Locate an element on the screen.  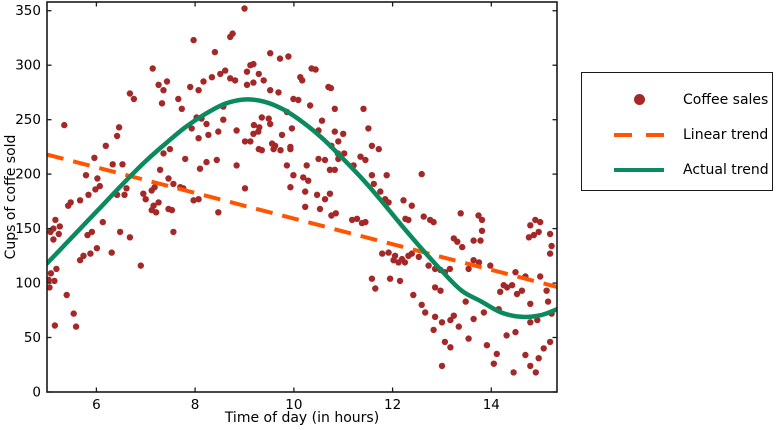
legend: Coffee sales Linear trend Actual trend is located at coordinates (677, 131).